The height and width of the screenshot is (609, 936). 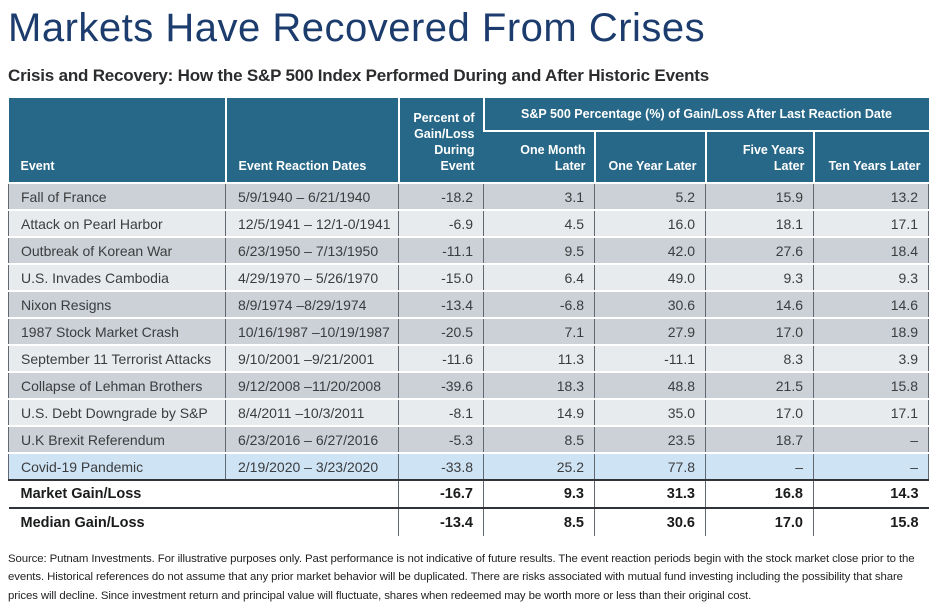 What do you see at coordinates (441, 196) in the screenshot?
I see `during-cell: -18.2` at bounding box center [441, 196].